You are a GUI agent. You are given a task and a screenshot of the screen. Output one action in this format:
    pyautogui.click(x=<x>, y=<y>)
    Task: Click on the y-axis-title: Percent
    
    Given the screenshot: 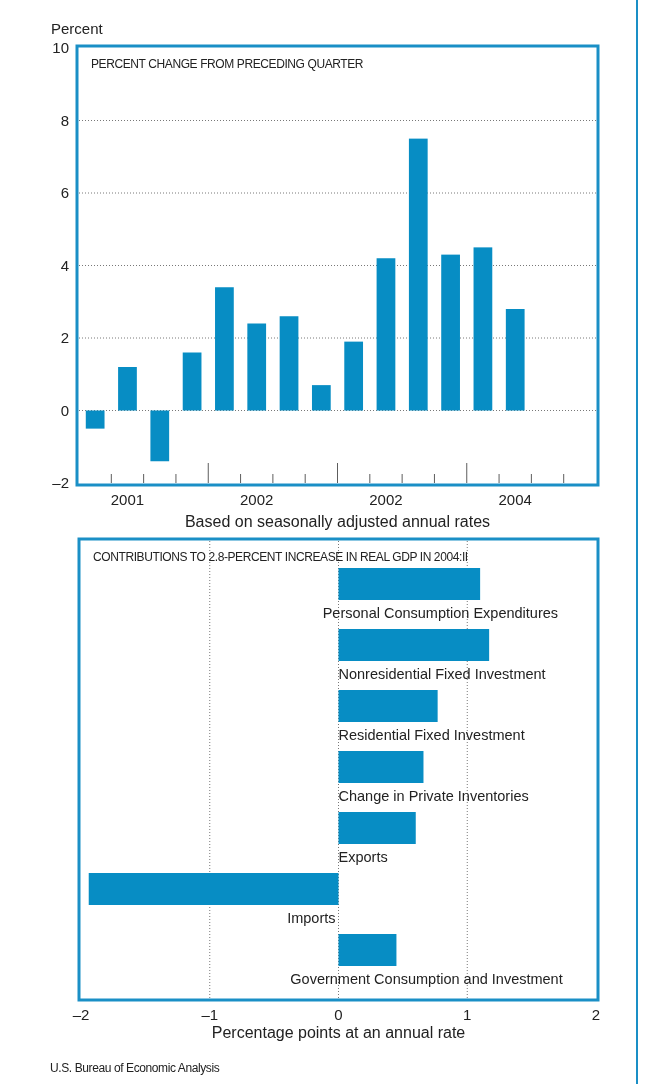 What is the action you would take?
    pyautogui.click(x=77, y=28)
    